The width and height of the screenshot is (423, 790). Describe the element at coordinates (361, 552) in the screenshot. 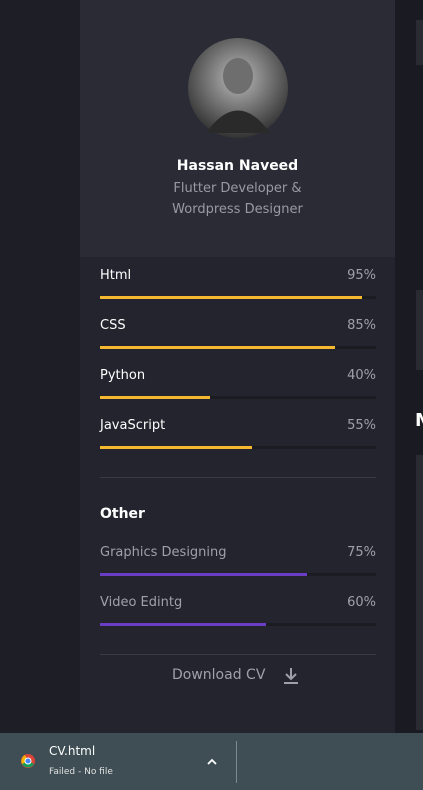

I see `skill-percent: 75%` at that location.